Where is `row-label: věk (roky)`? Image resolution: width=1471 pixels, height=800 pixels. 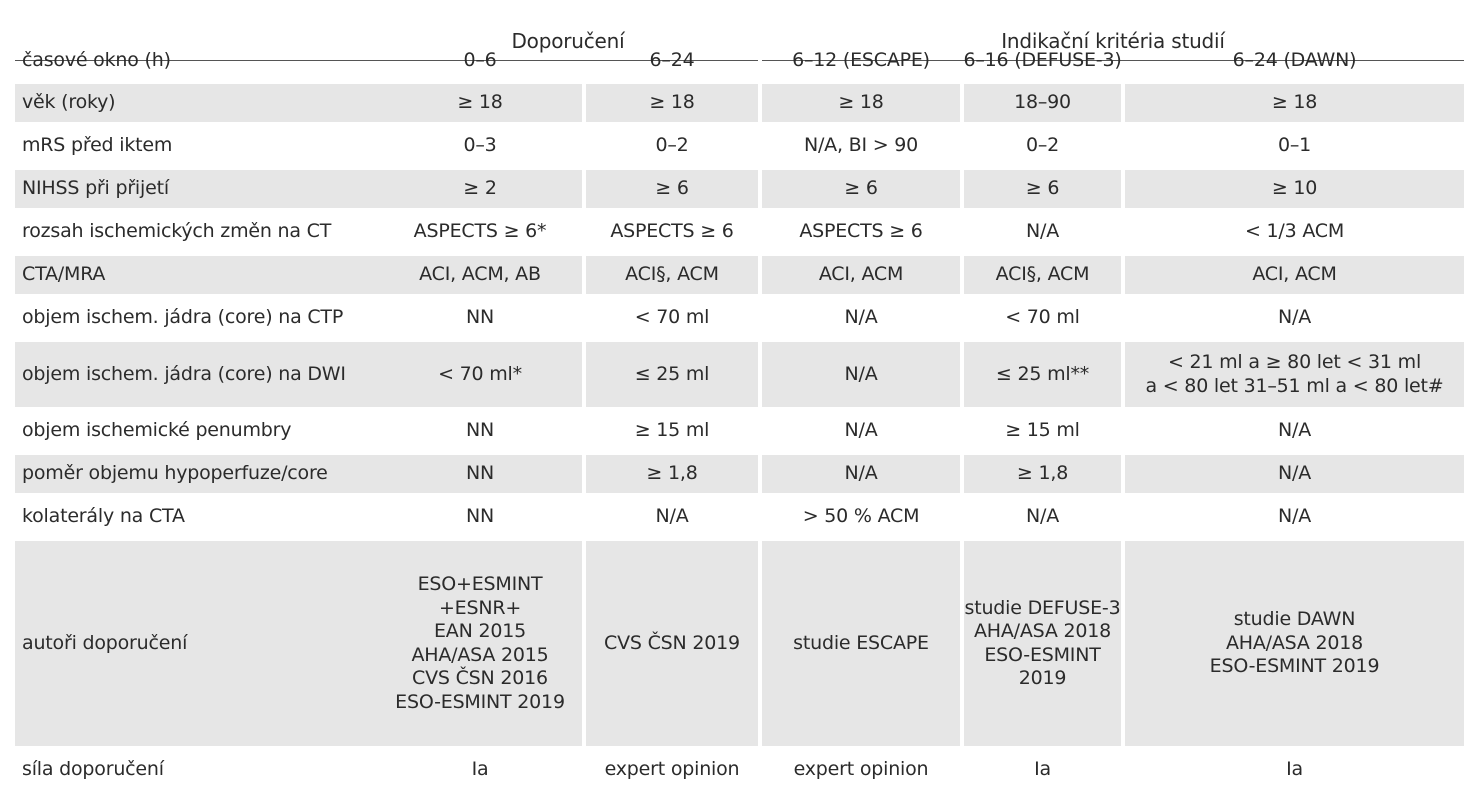 row-label: věk (roky) is located at coordinates (200, 103).